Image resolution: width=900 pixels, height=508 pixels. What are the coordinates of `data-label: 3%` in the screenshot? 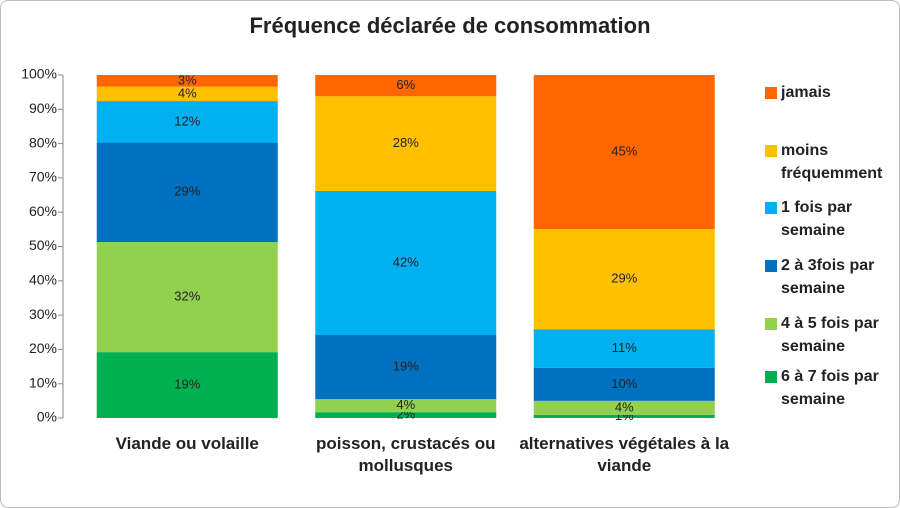 It's located at (187, 79).